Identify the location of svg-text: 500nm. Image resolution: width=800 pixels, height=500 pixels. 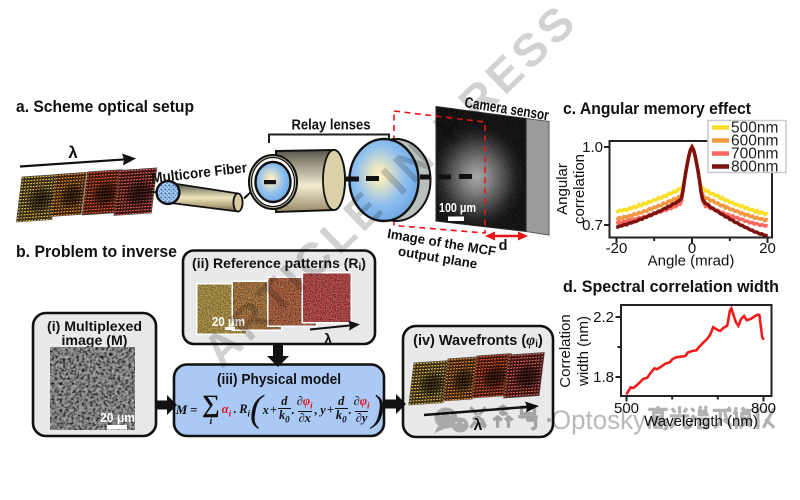
(754, 128).